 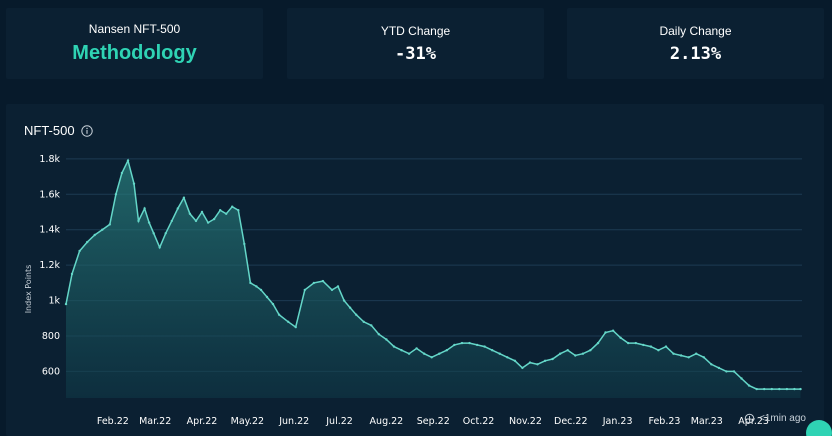 What do you see at coordinates (54, 301) in the screenshot?
I see `y-tick-label: 1k` at bounding box center [54, 301].